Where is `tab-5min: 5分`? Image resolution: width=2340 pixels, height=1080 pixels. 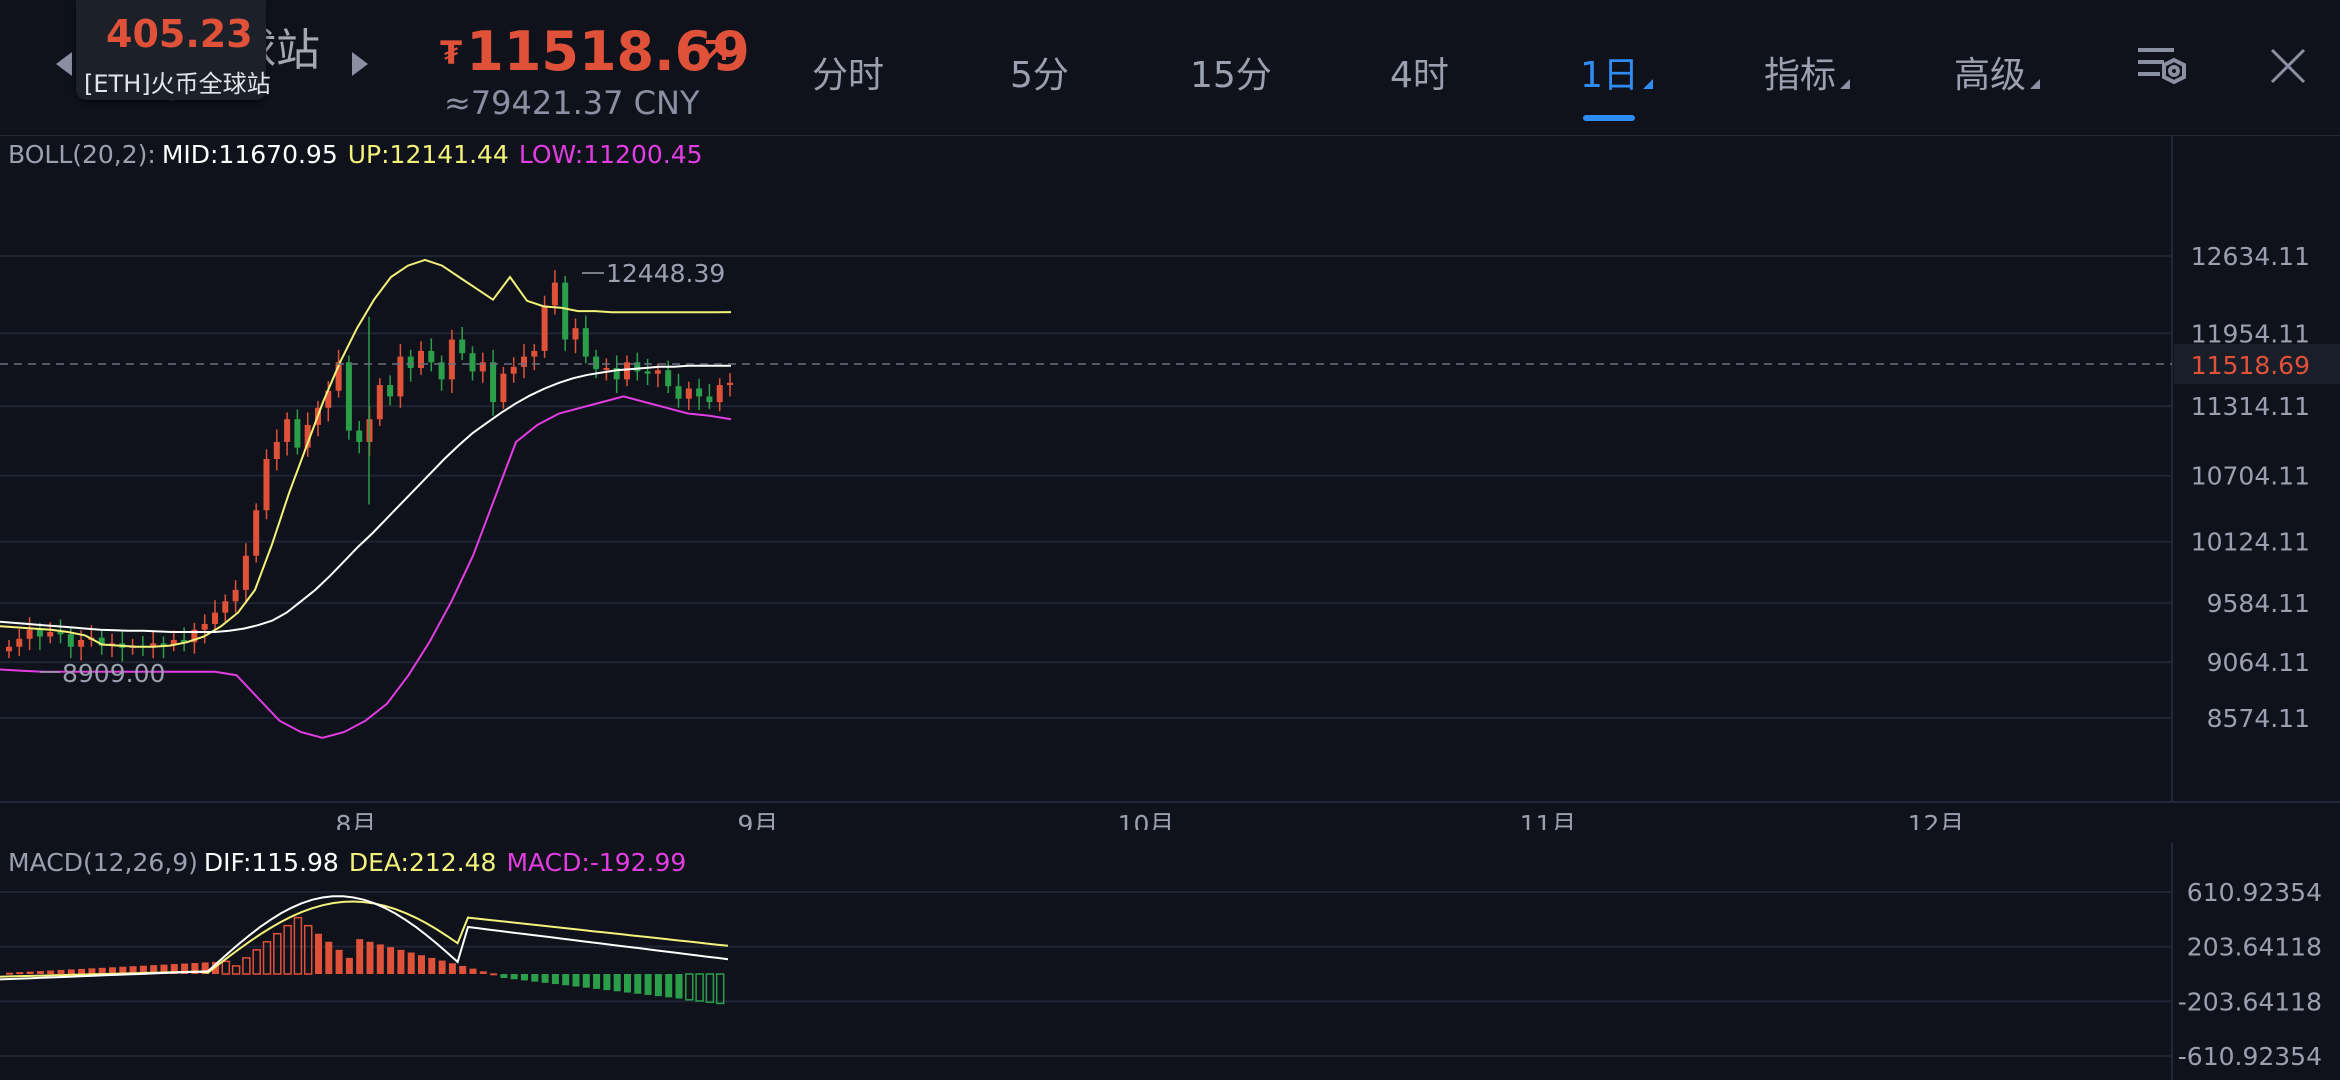 tab-5min: 5分 is located at coordinates (1039, 72).